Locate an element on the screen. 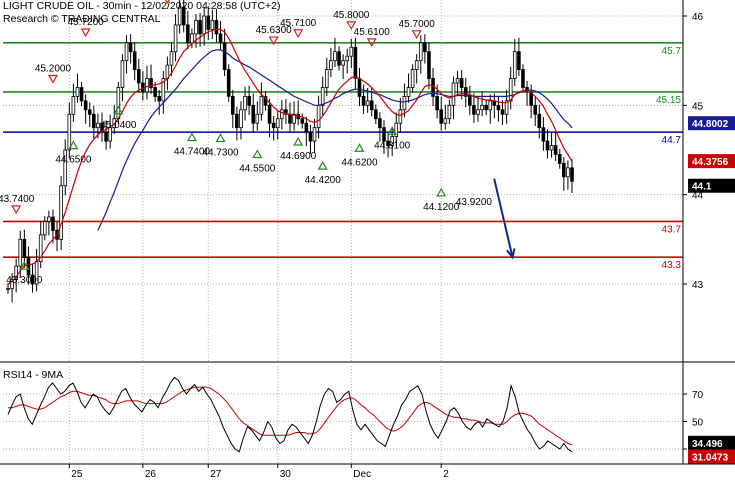 The height and width of the screenshot is (480, 735). target-label: 43.9200 is located at coordinates (474, 202).